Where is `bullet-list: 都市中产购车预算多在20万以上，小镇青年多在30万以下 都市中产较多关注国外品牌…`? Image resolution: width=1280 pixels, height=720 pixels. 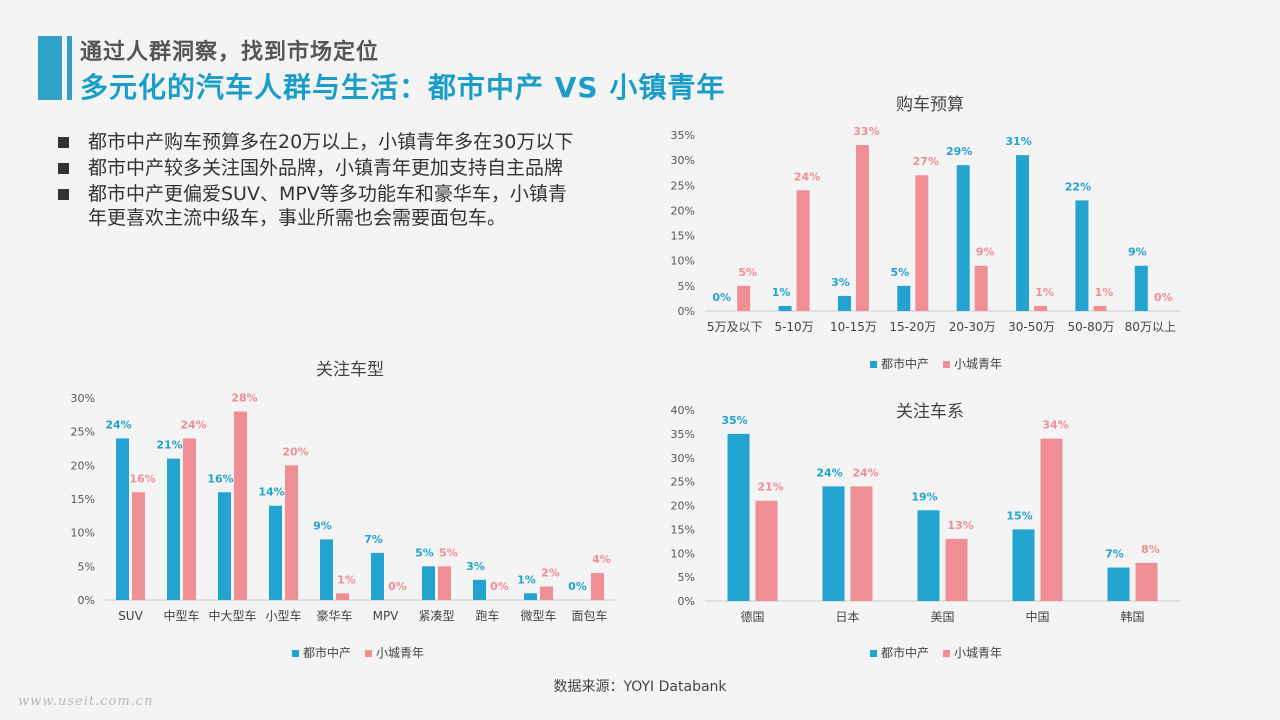 bullet-list: 都市中产购车预算多在20万以上，小镇青年多在30万以下 都市中产较多关注国外品牌… is located at coordinates (318, 181).